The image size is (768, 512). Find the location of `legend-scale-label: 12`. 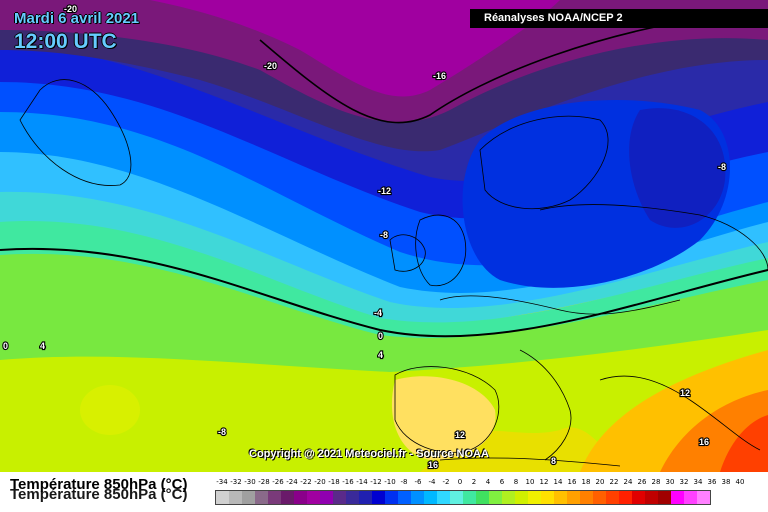

legend-scale-label: 12 is located at coordinates (544, 482).